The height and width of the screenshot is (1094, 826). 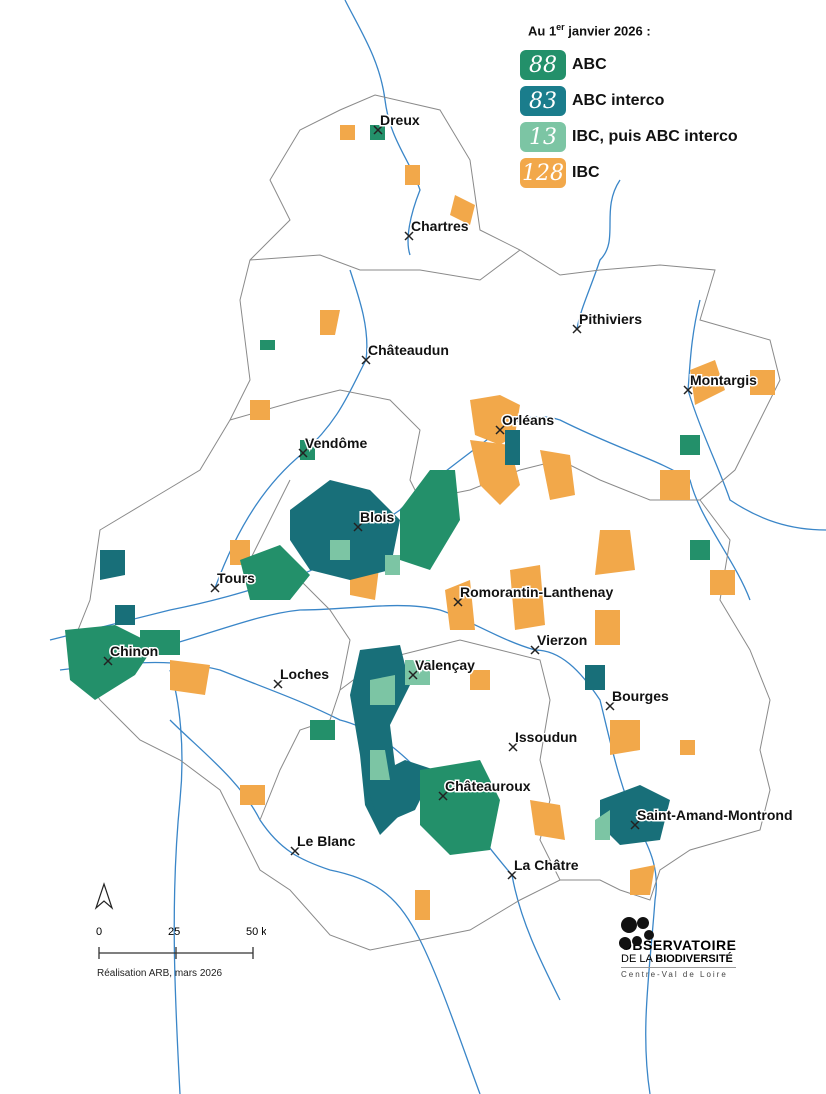 I want to click on logo-text: Centre-Val de Loire, so click(x=679, y=973).